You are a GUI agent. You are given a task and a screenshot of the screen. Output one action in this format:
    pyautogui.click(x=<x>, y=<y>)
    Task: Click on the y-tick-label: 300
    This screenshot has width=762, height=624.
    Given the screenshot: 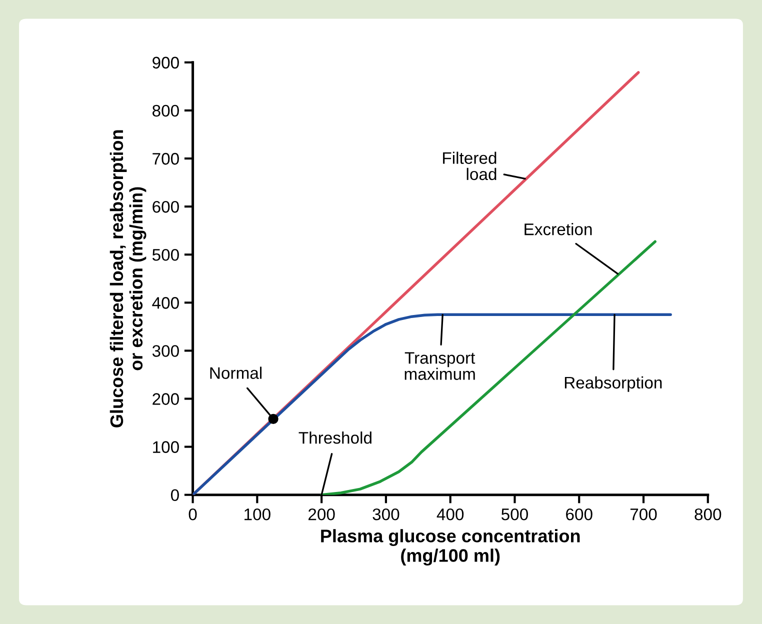 What is the action you would take?
    pyautogui.click(x=165, y=351)
    